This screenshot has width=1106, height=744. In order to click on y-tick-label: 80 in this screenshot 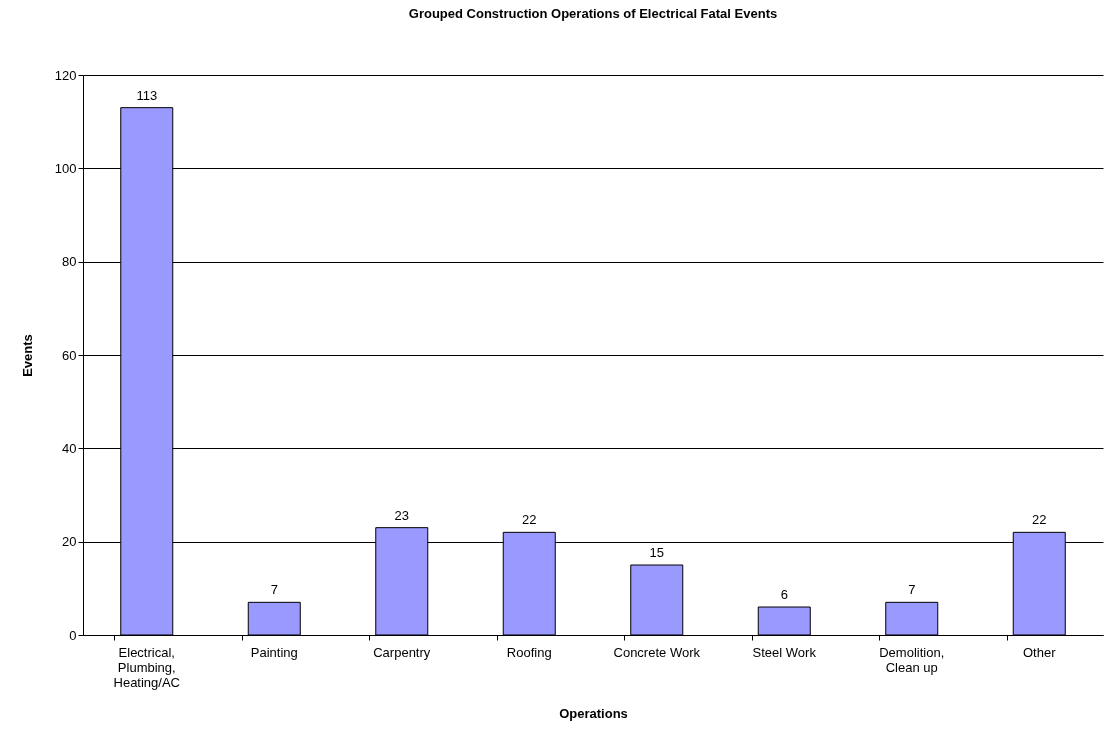, I will do `click(69, 262)`.